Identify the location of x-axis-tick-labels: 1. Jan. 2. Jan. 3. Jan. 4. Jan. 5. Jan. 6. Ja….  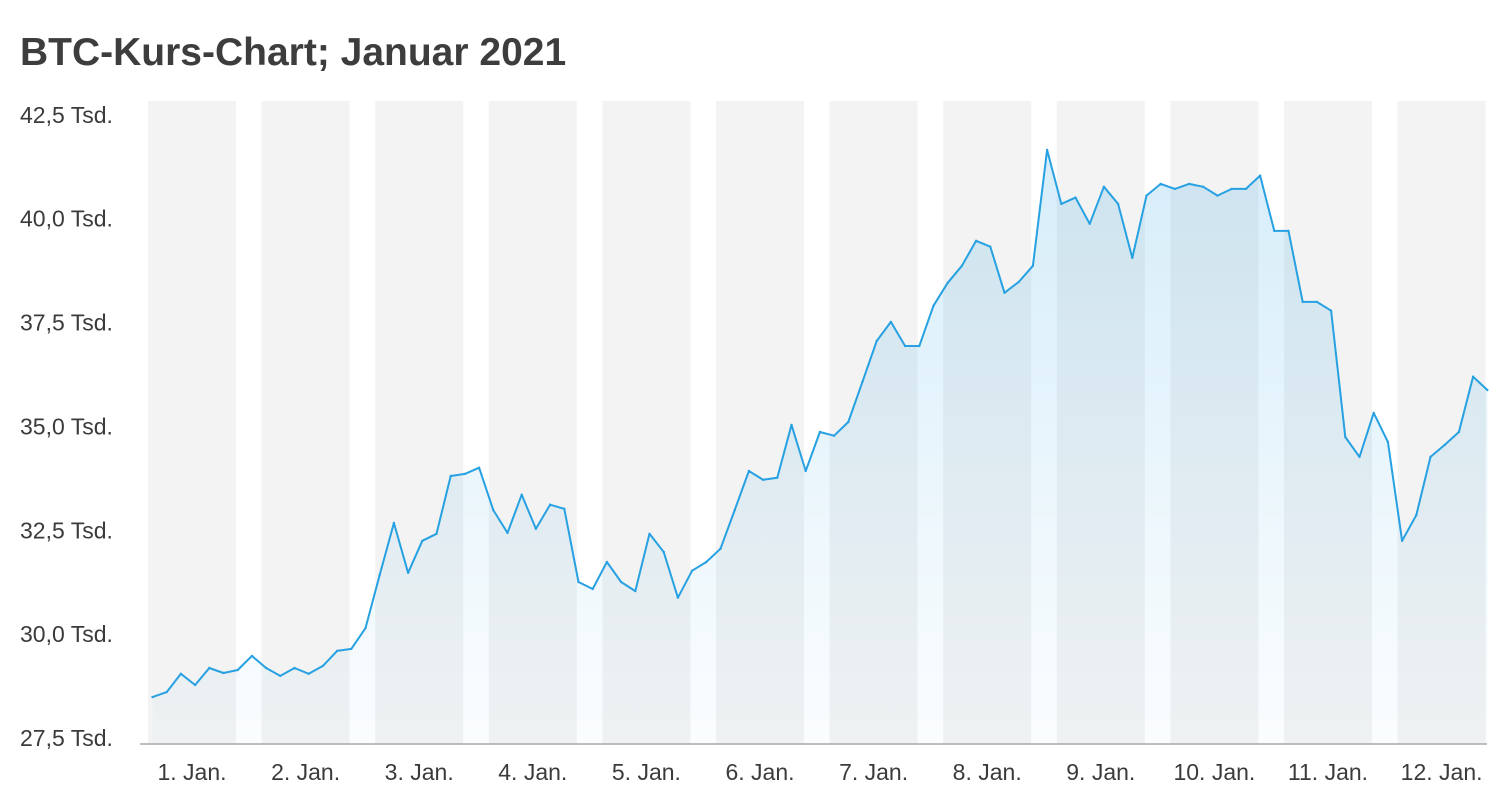
(819, 772).